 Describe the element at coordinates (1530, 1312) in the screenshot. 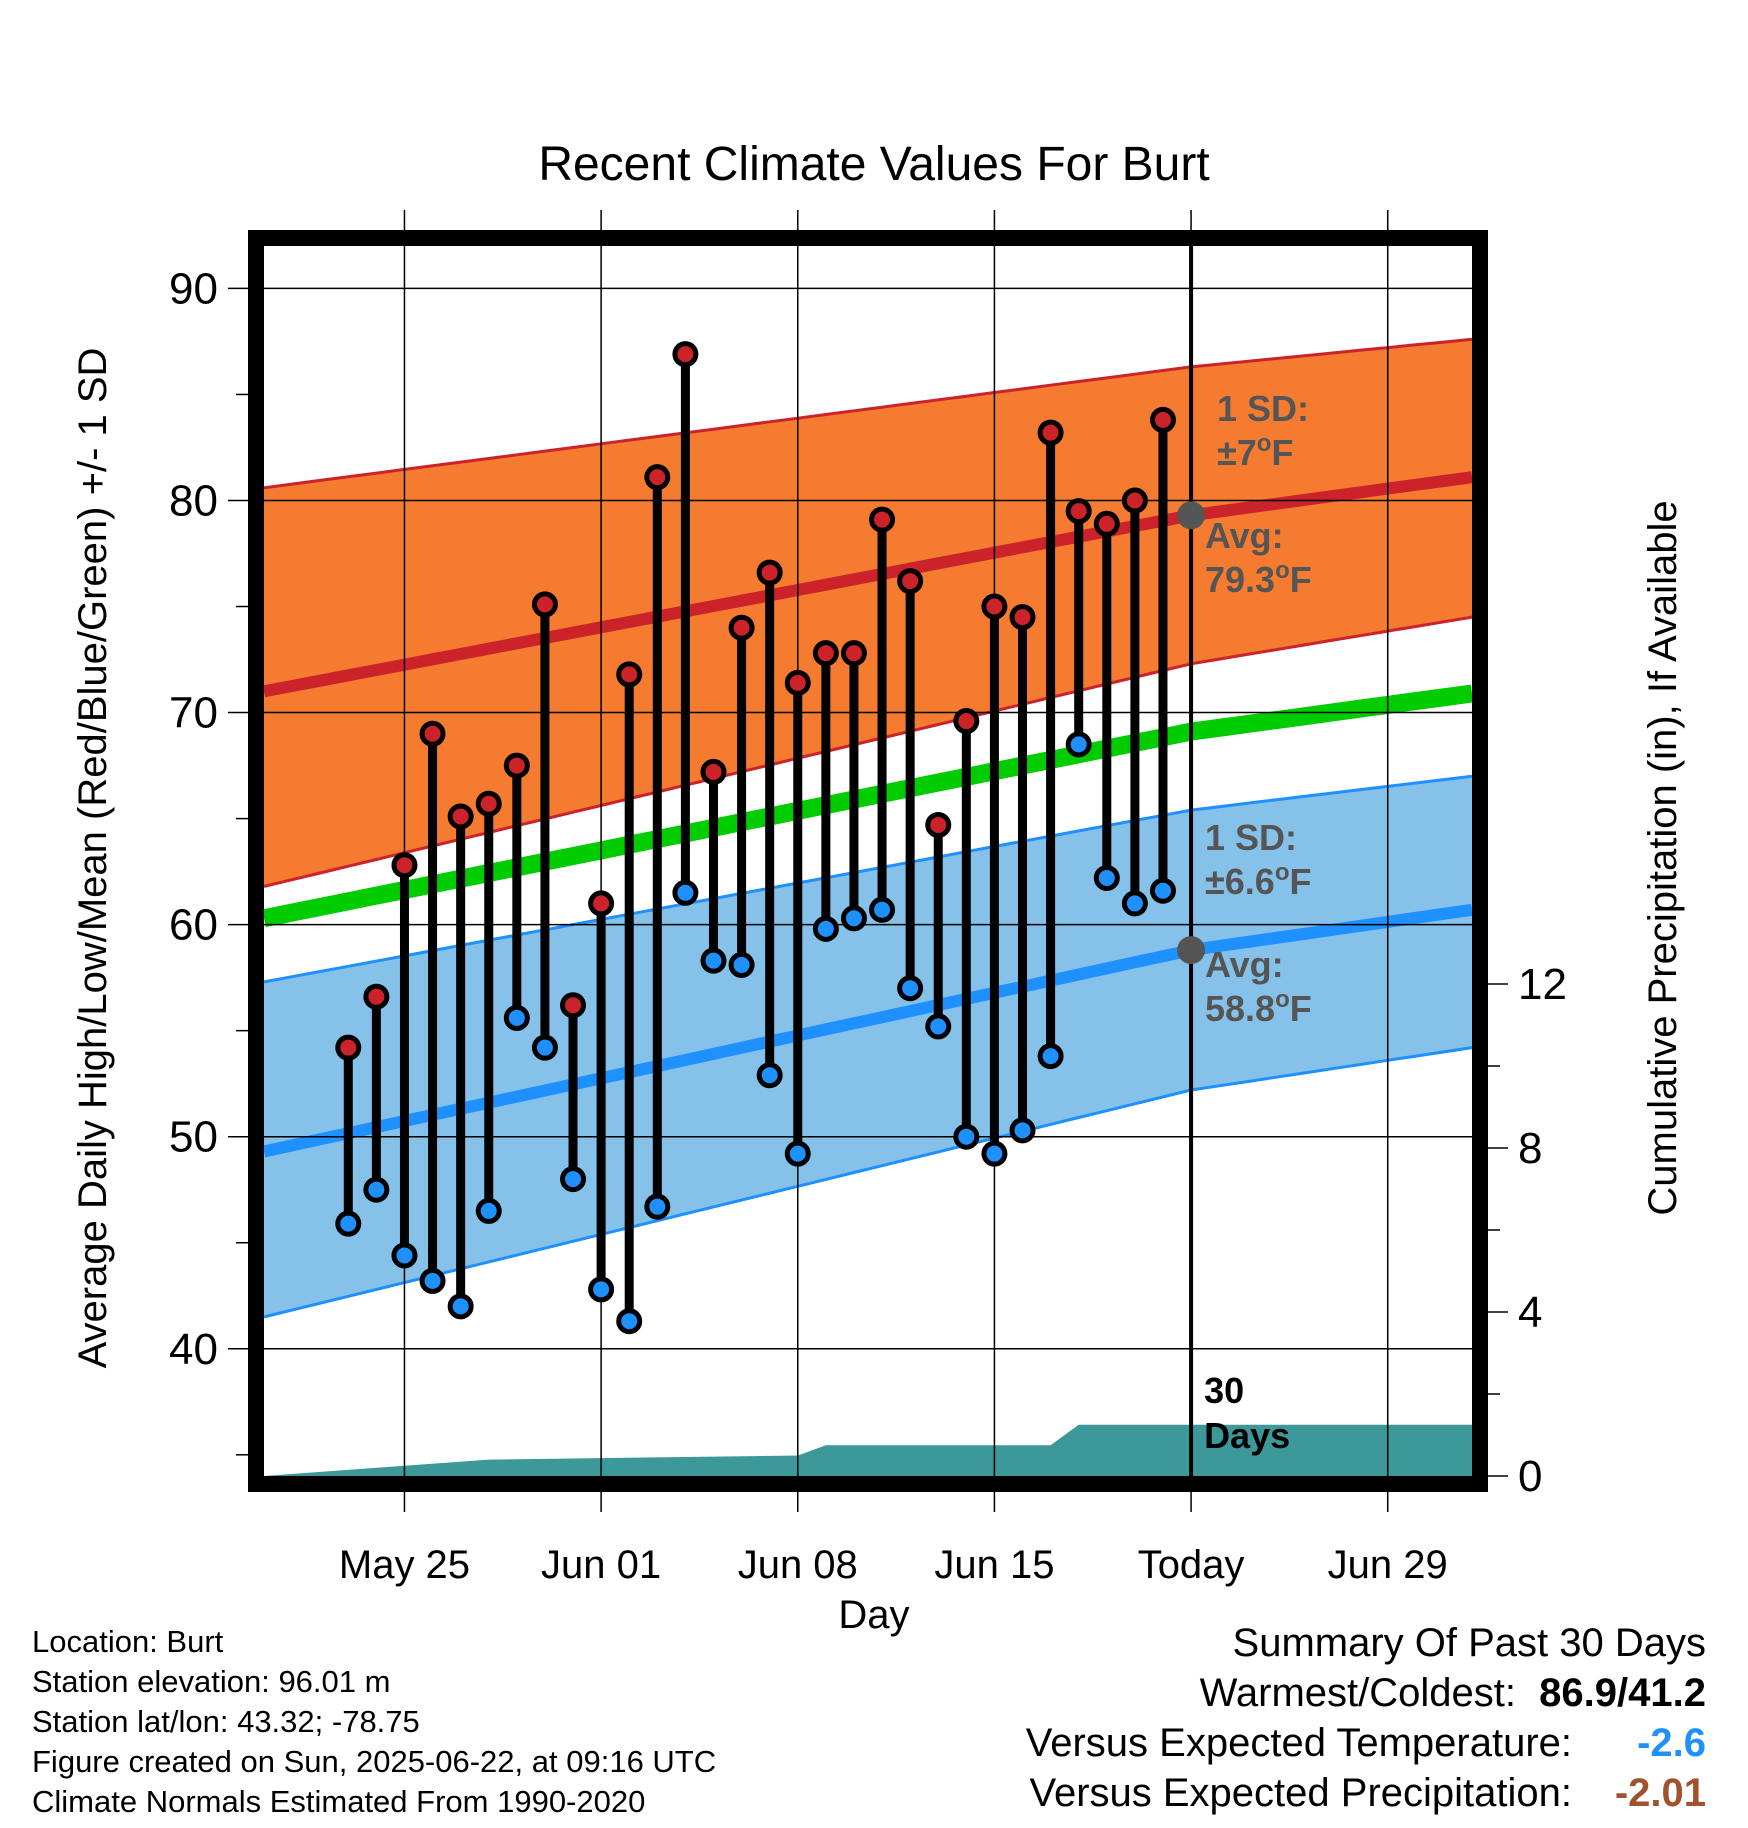

I see `y-right-tick-label: 4` at that location.